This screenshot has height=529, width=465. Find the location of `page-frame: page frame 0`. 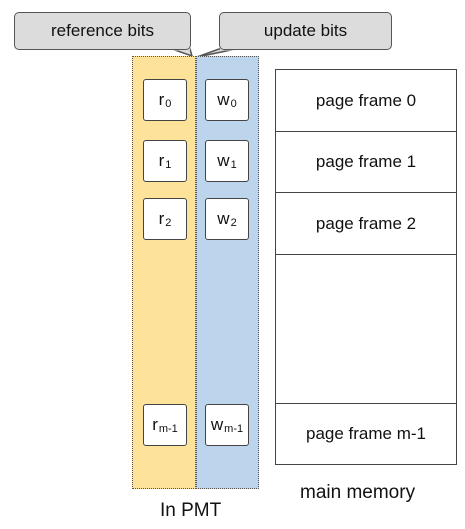

page-frame: page frame 0 is located at coordinates (366, 101).